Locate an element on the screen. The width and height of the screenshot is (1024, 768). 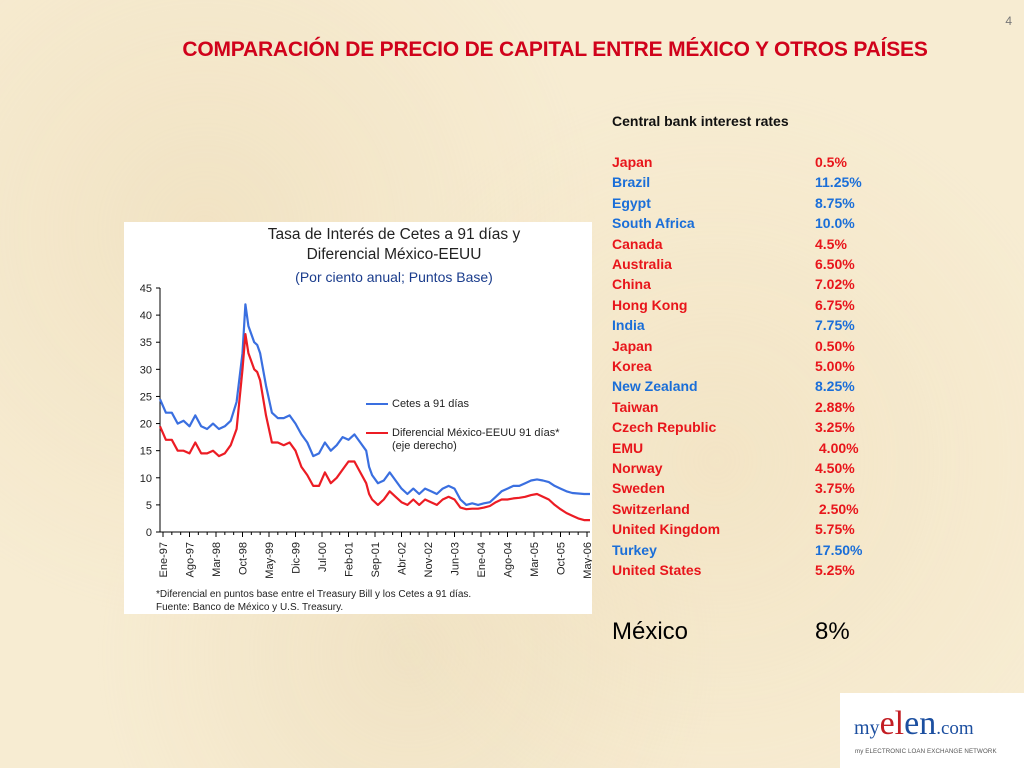
rate-value: 4.00% is located at coordinates (837, 447).